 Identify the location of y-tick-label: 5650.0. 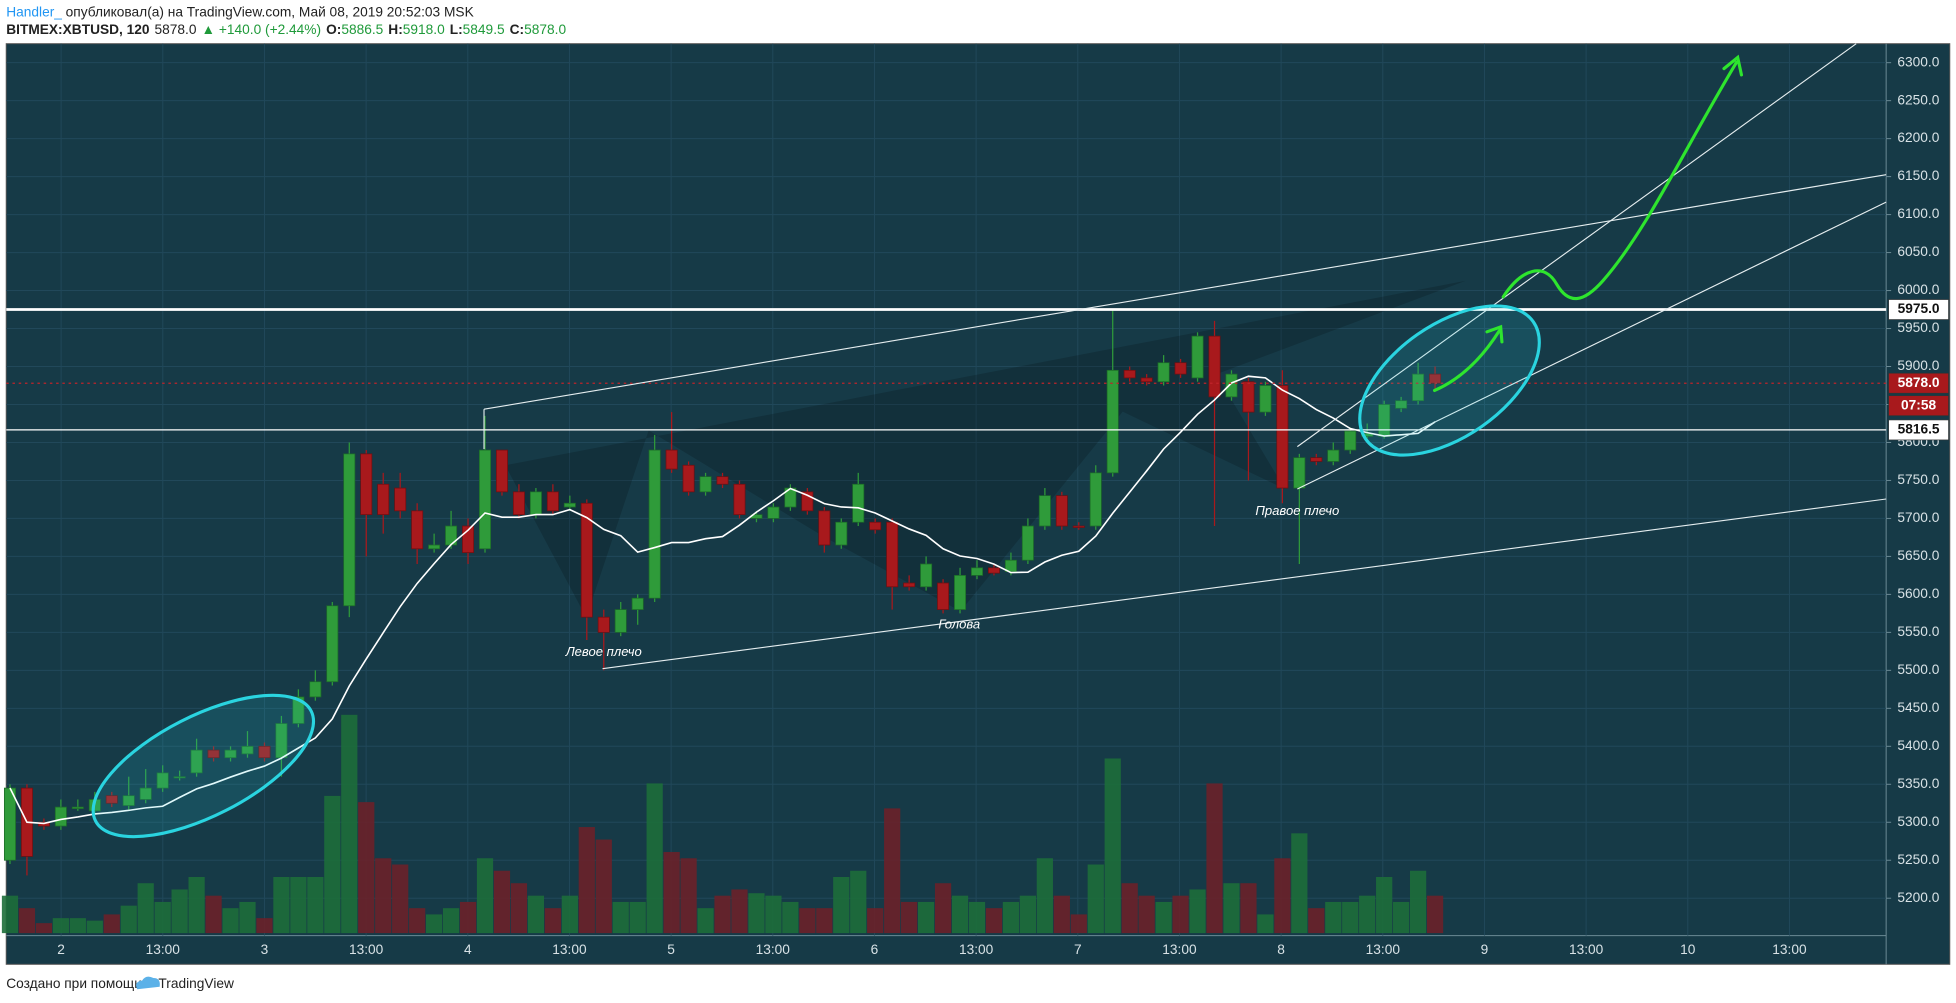
(1918, 555).